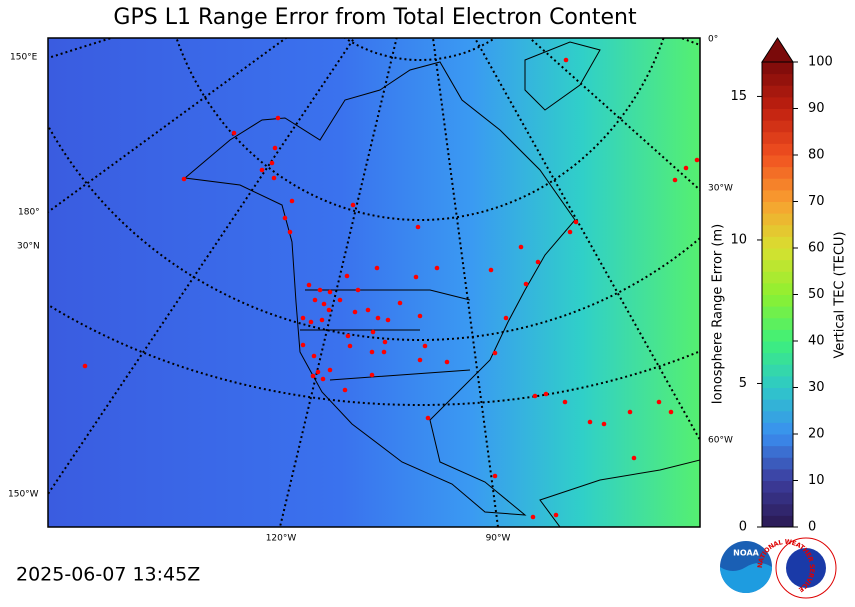 Image resolution: width=855 pixels, height=607 pixels. I want to click on tec-tick-label: 40, so click(816, 341).